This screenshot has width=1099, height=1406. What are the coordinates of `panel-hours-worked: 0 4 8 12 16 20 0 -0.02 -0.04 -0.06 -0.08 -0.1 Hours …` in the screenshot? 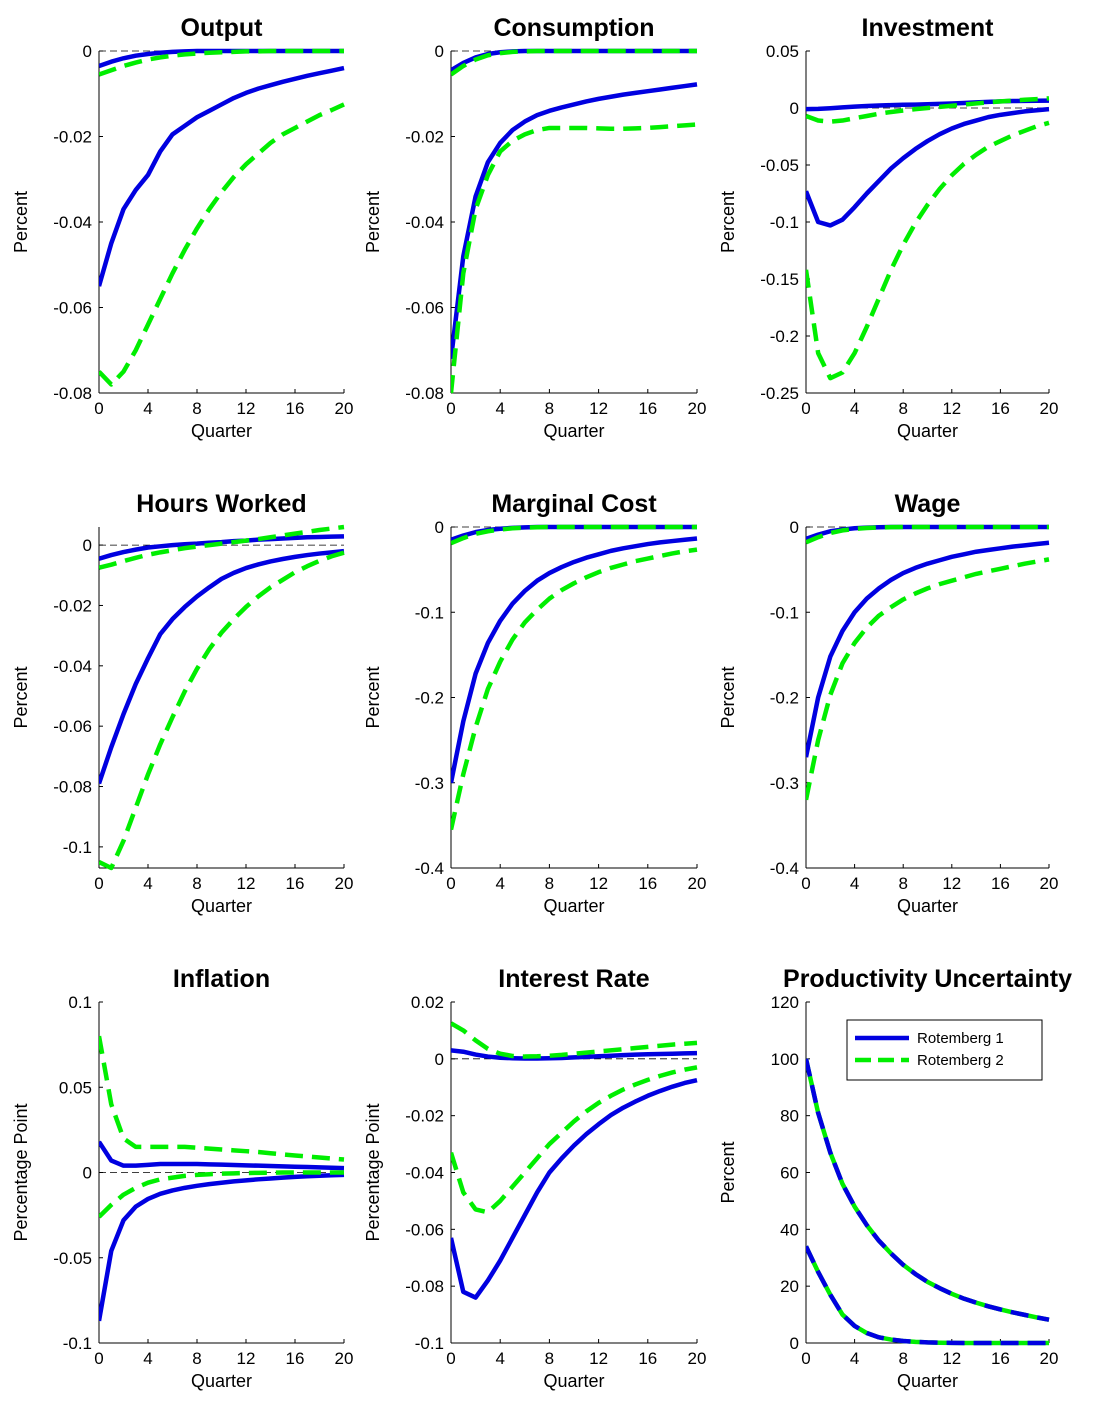 It's located at (182, 703).